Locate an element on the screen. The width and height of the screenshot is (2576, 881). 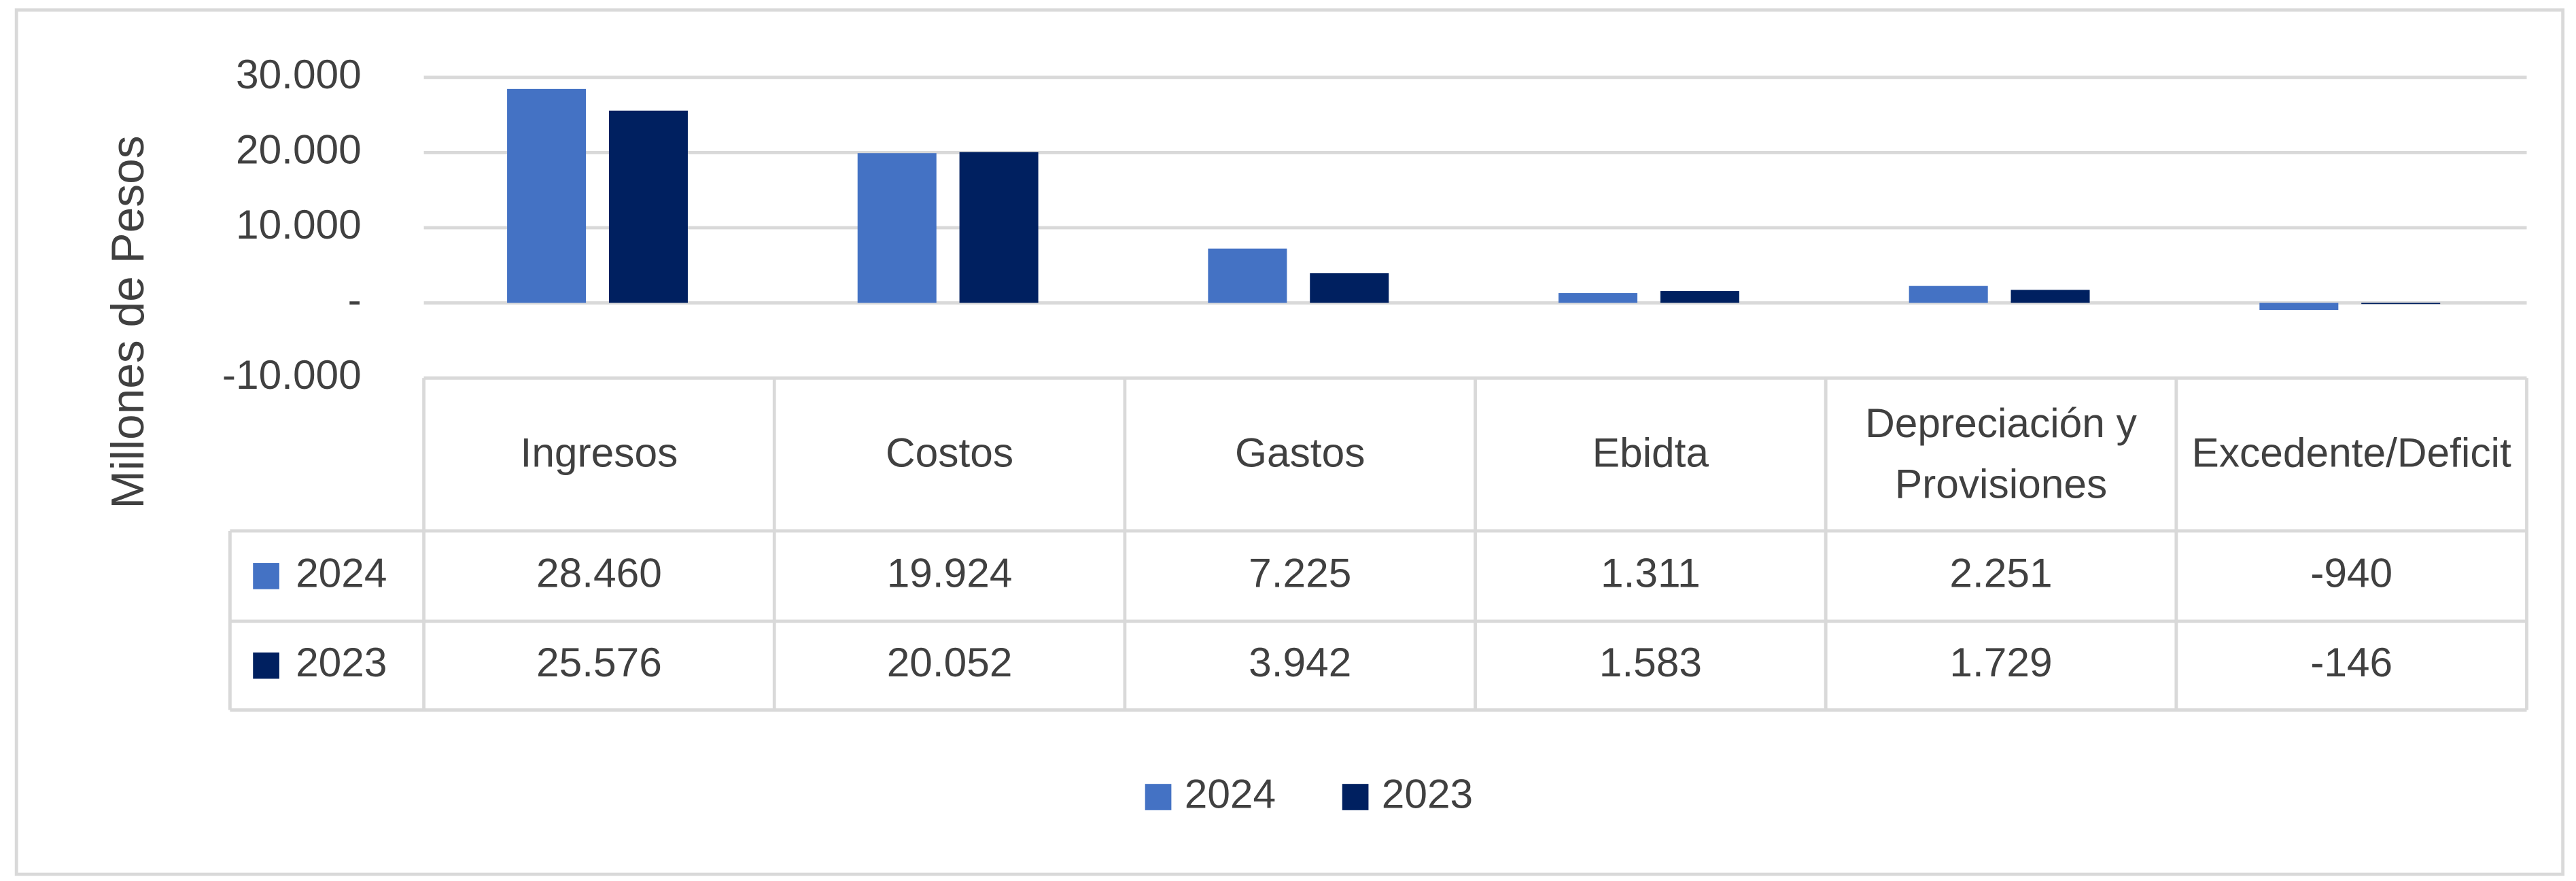
x-tick-label: Costos is located at coordinates (950, 454).